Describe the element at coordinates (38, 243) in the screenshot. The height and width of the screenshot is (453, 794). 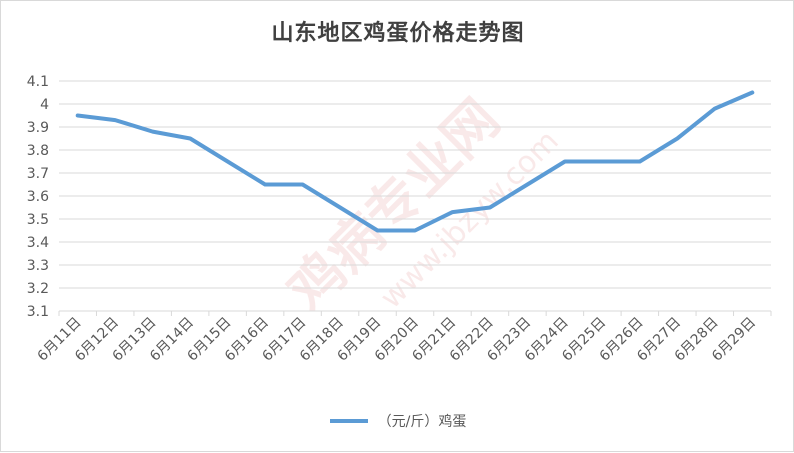
I see `y-tick-label: 3.4` at that location.